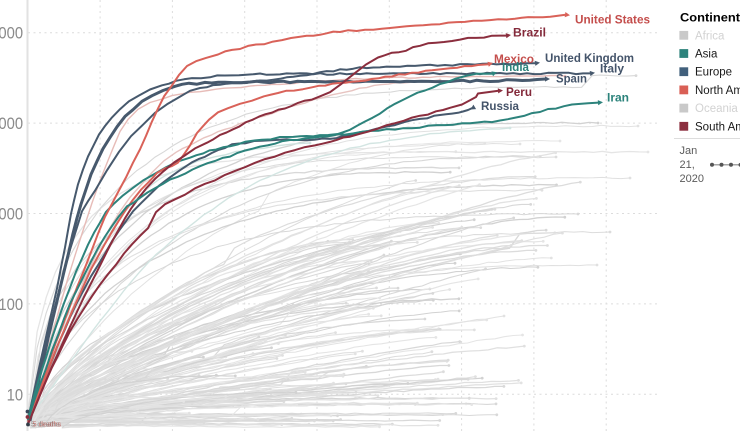  Describe the element at coordinates (15, 395) in the screenshot. I see `svg-text: 10` at that location.